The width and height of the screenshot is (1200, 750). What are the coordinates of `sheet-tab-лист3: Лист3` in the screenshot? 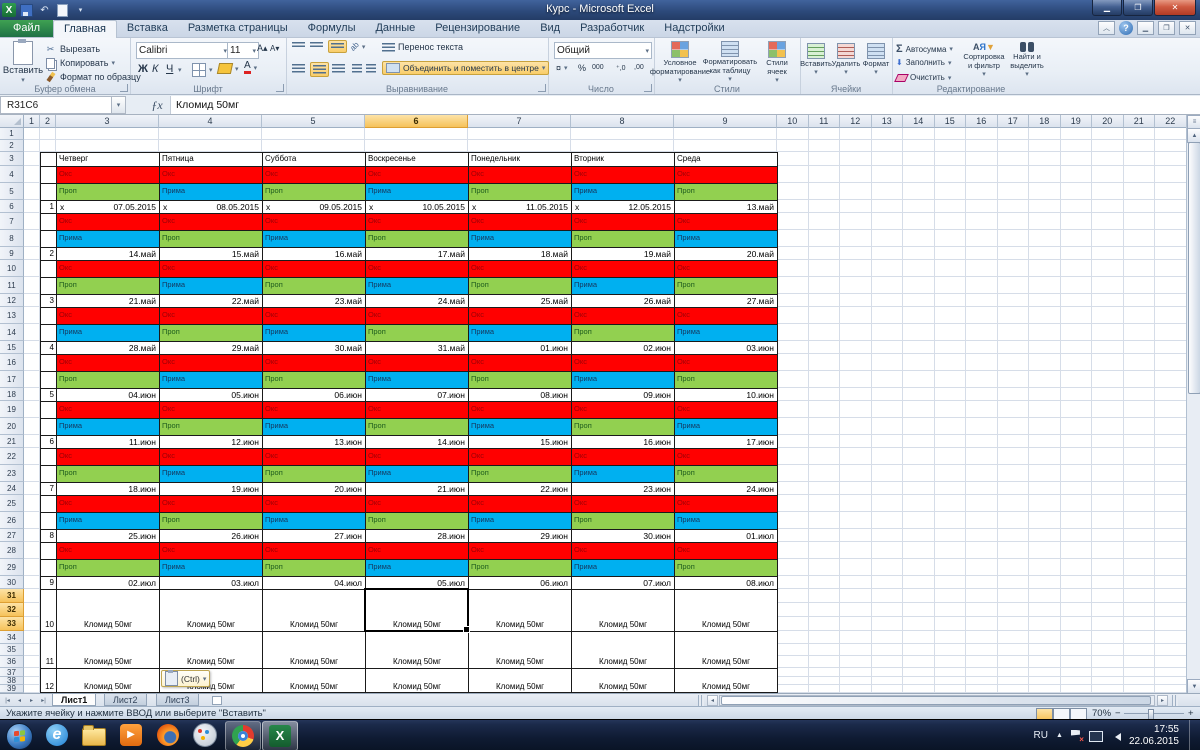 It's located at (177, 700).